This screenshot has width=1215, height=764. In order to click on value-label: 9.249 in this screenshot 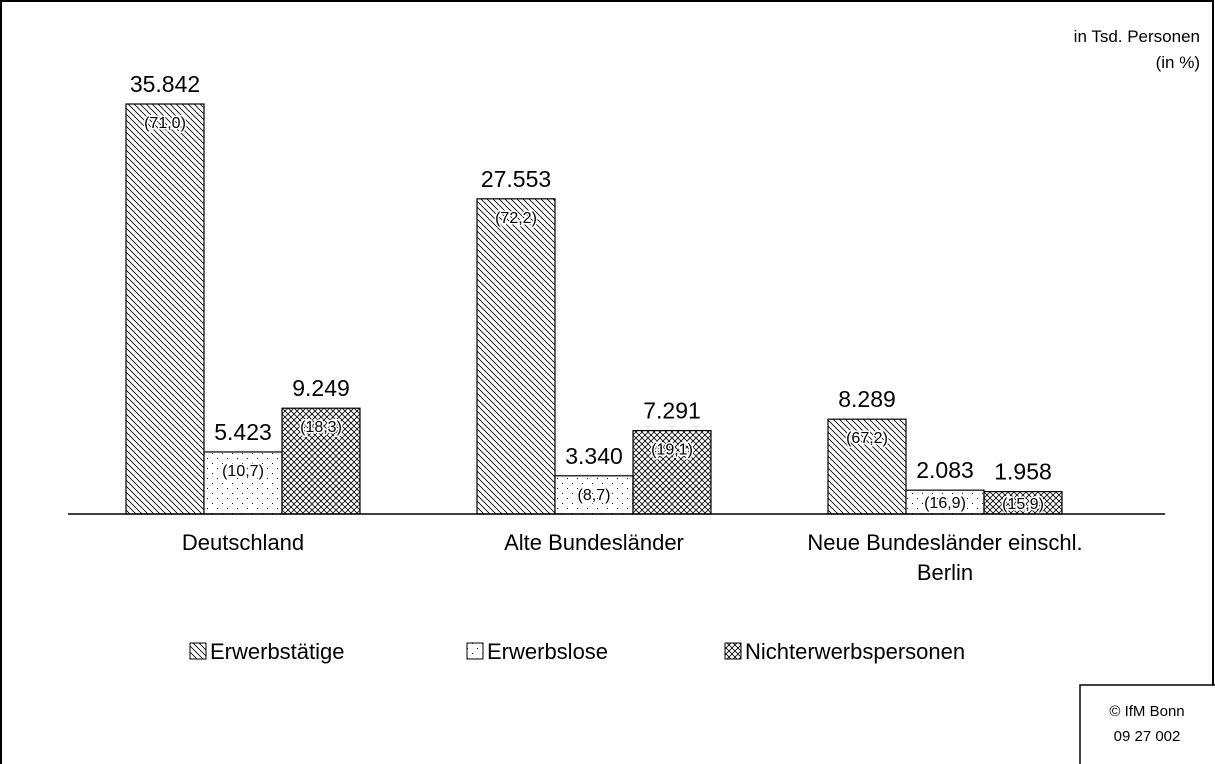, I will do `click(321, 388)`.